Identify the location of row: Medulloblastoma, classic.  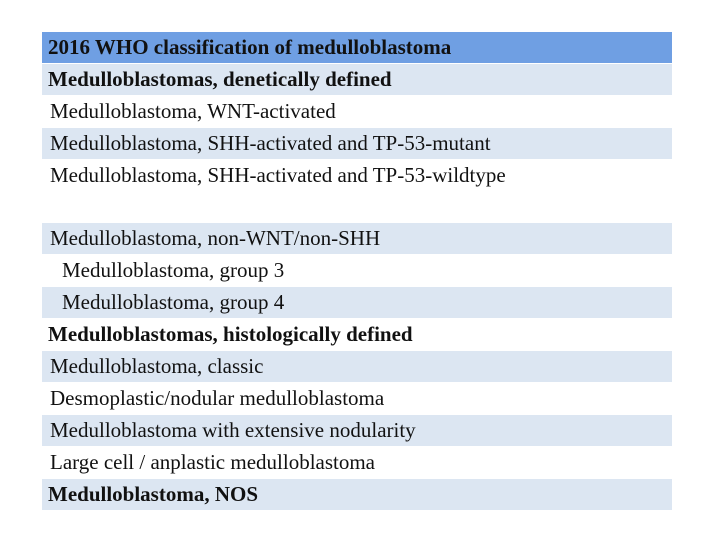
(357, 366).